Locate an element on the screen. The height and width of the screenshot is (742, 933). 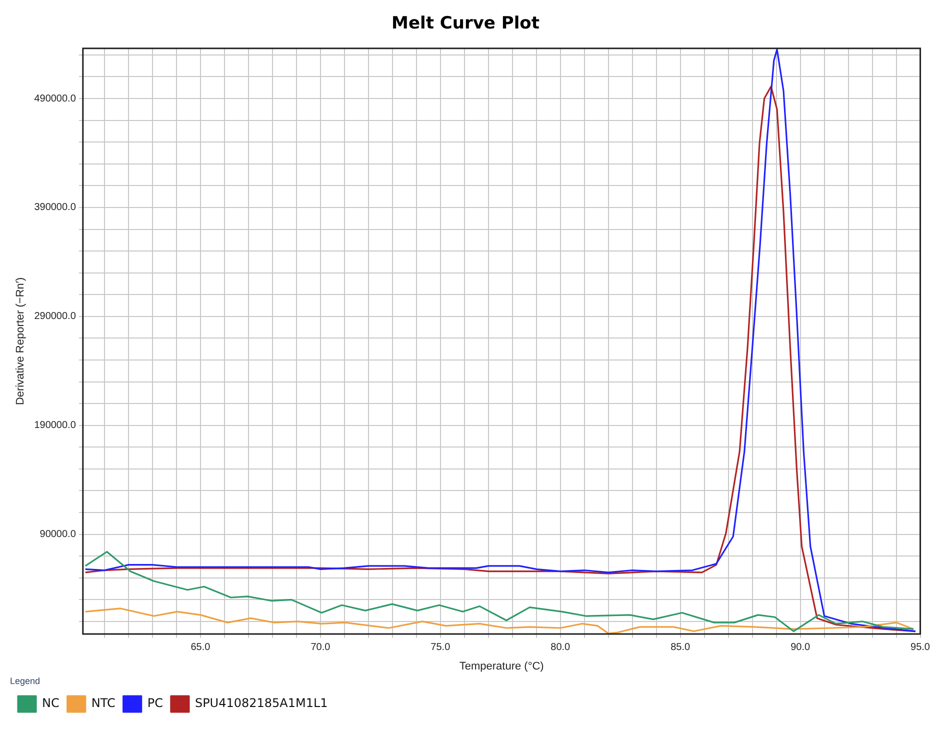
y-tick-label: 390000.0 is located at coordinates (55, 208).